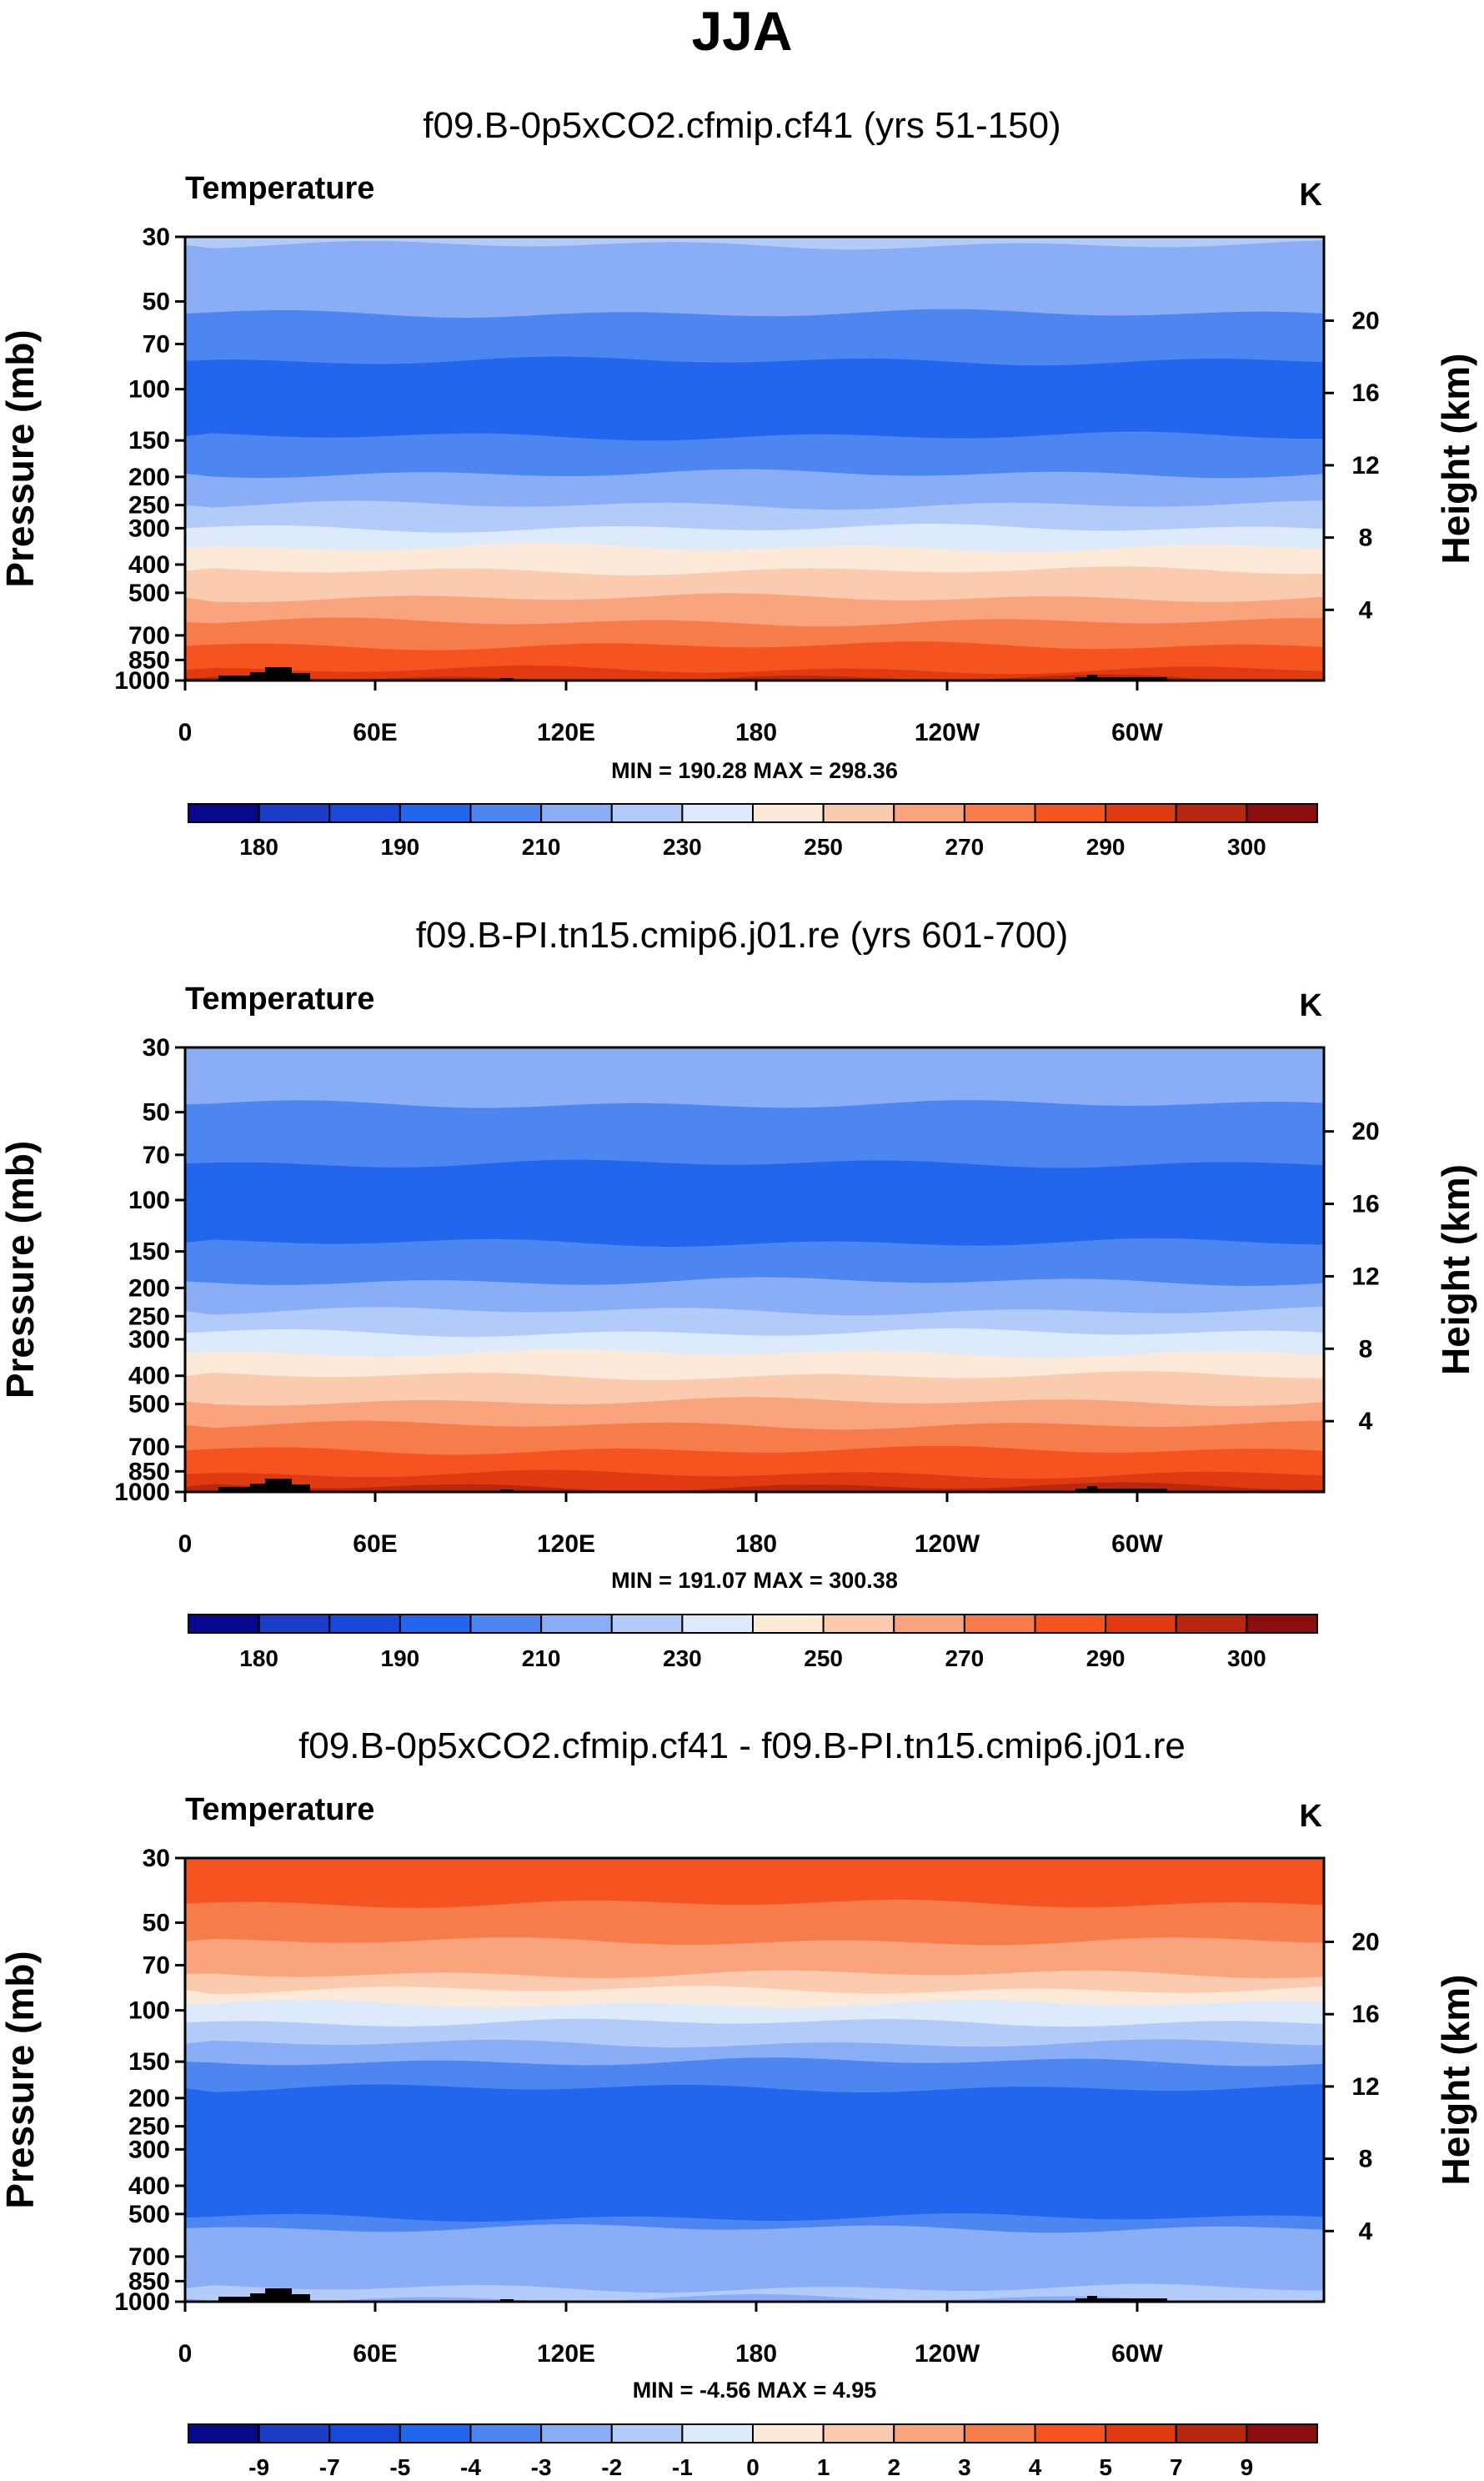  Describe the element at coordinates (399, 2467) in the screenshot. I see `colorbar-label: -5` at that location.